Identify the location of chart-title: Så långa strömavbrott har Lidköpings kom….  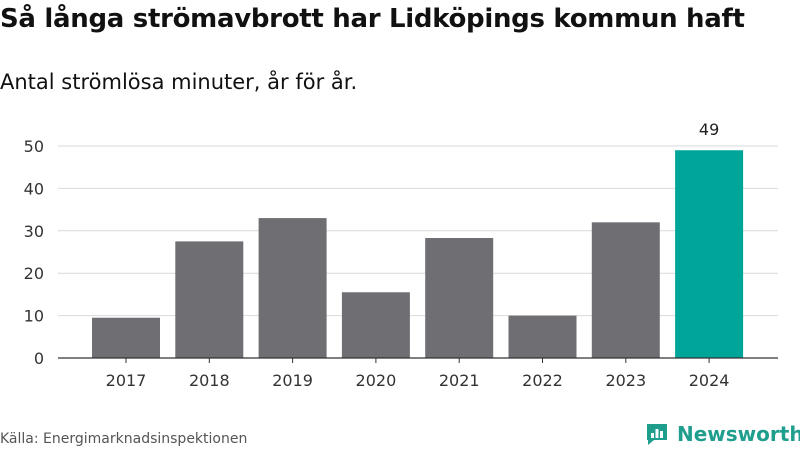
(372, 19).